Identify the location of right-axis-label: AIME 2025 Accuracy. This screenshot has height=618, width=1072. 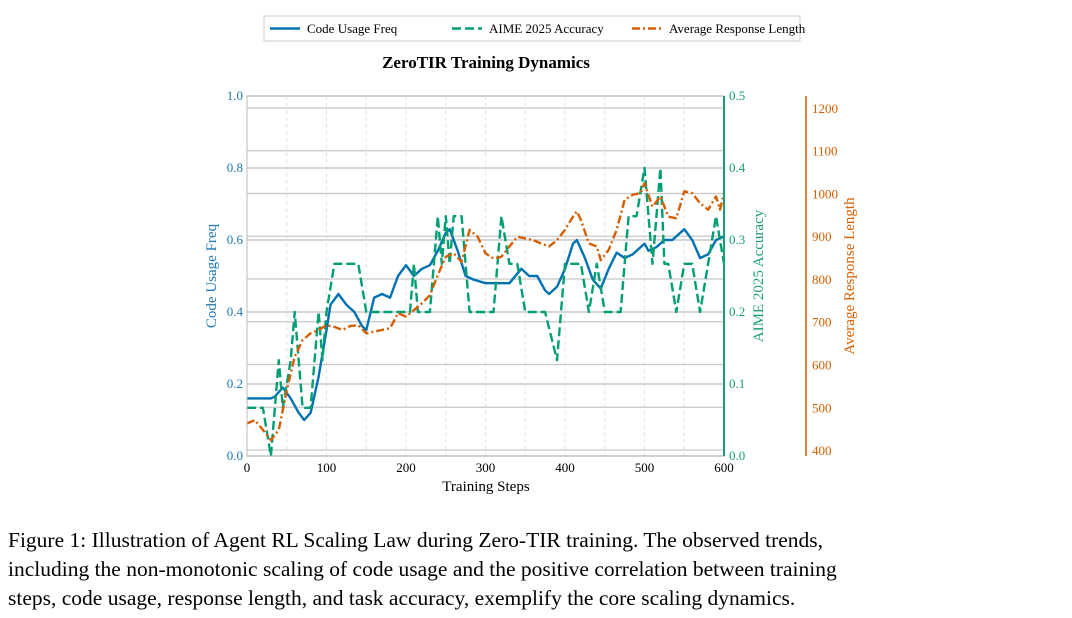
(759, 275).